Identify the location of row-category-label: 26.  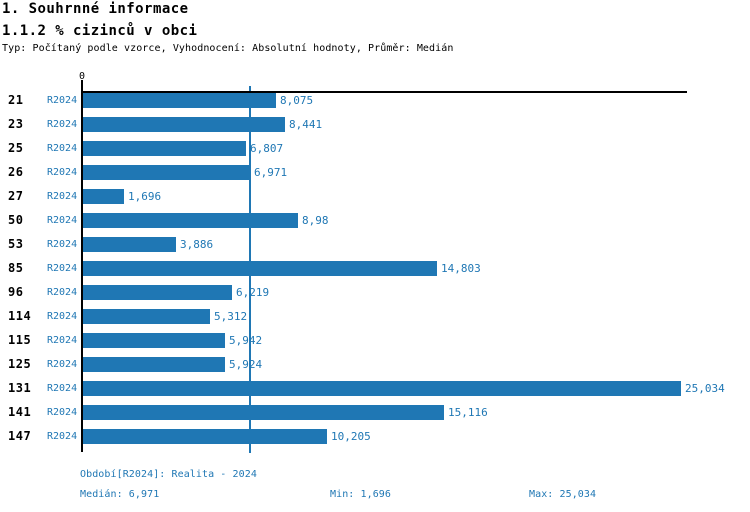
(16, 172).